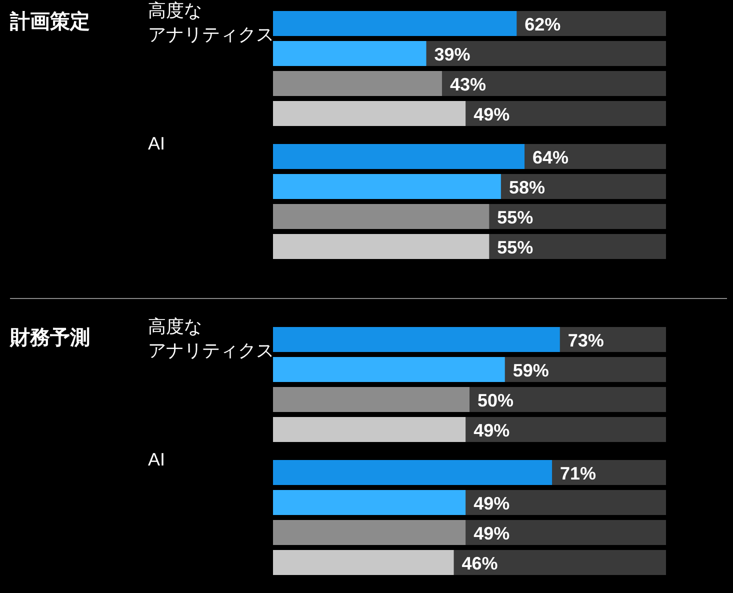 The width and height of the screenshot is (733, 593). I want to click on data-label: 64%, so click(550, 158).